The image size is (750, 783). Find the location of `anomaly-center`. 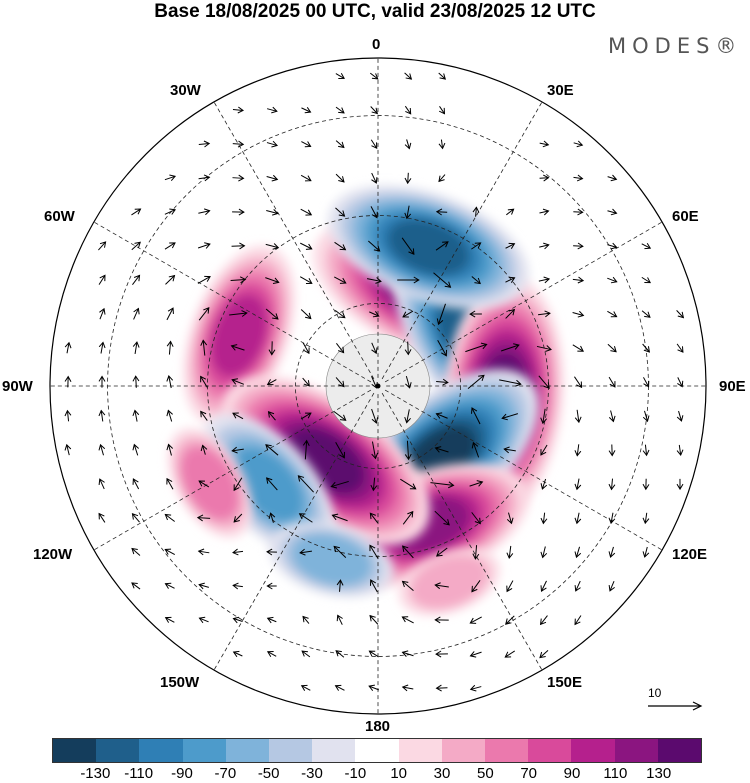

anomaly-center is located at coordinates (331, 560).